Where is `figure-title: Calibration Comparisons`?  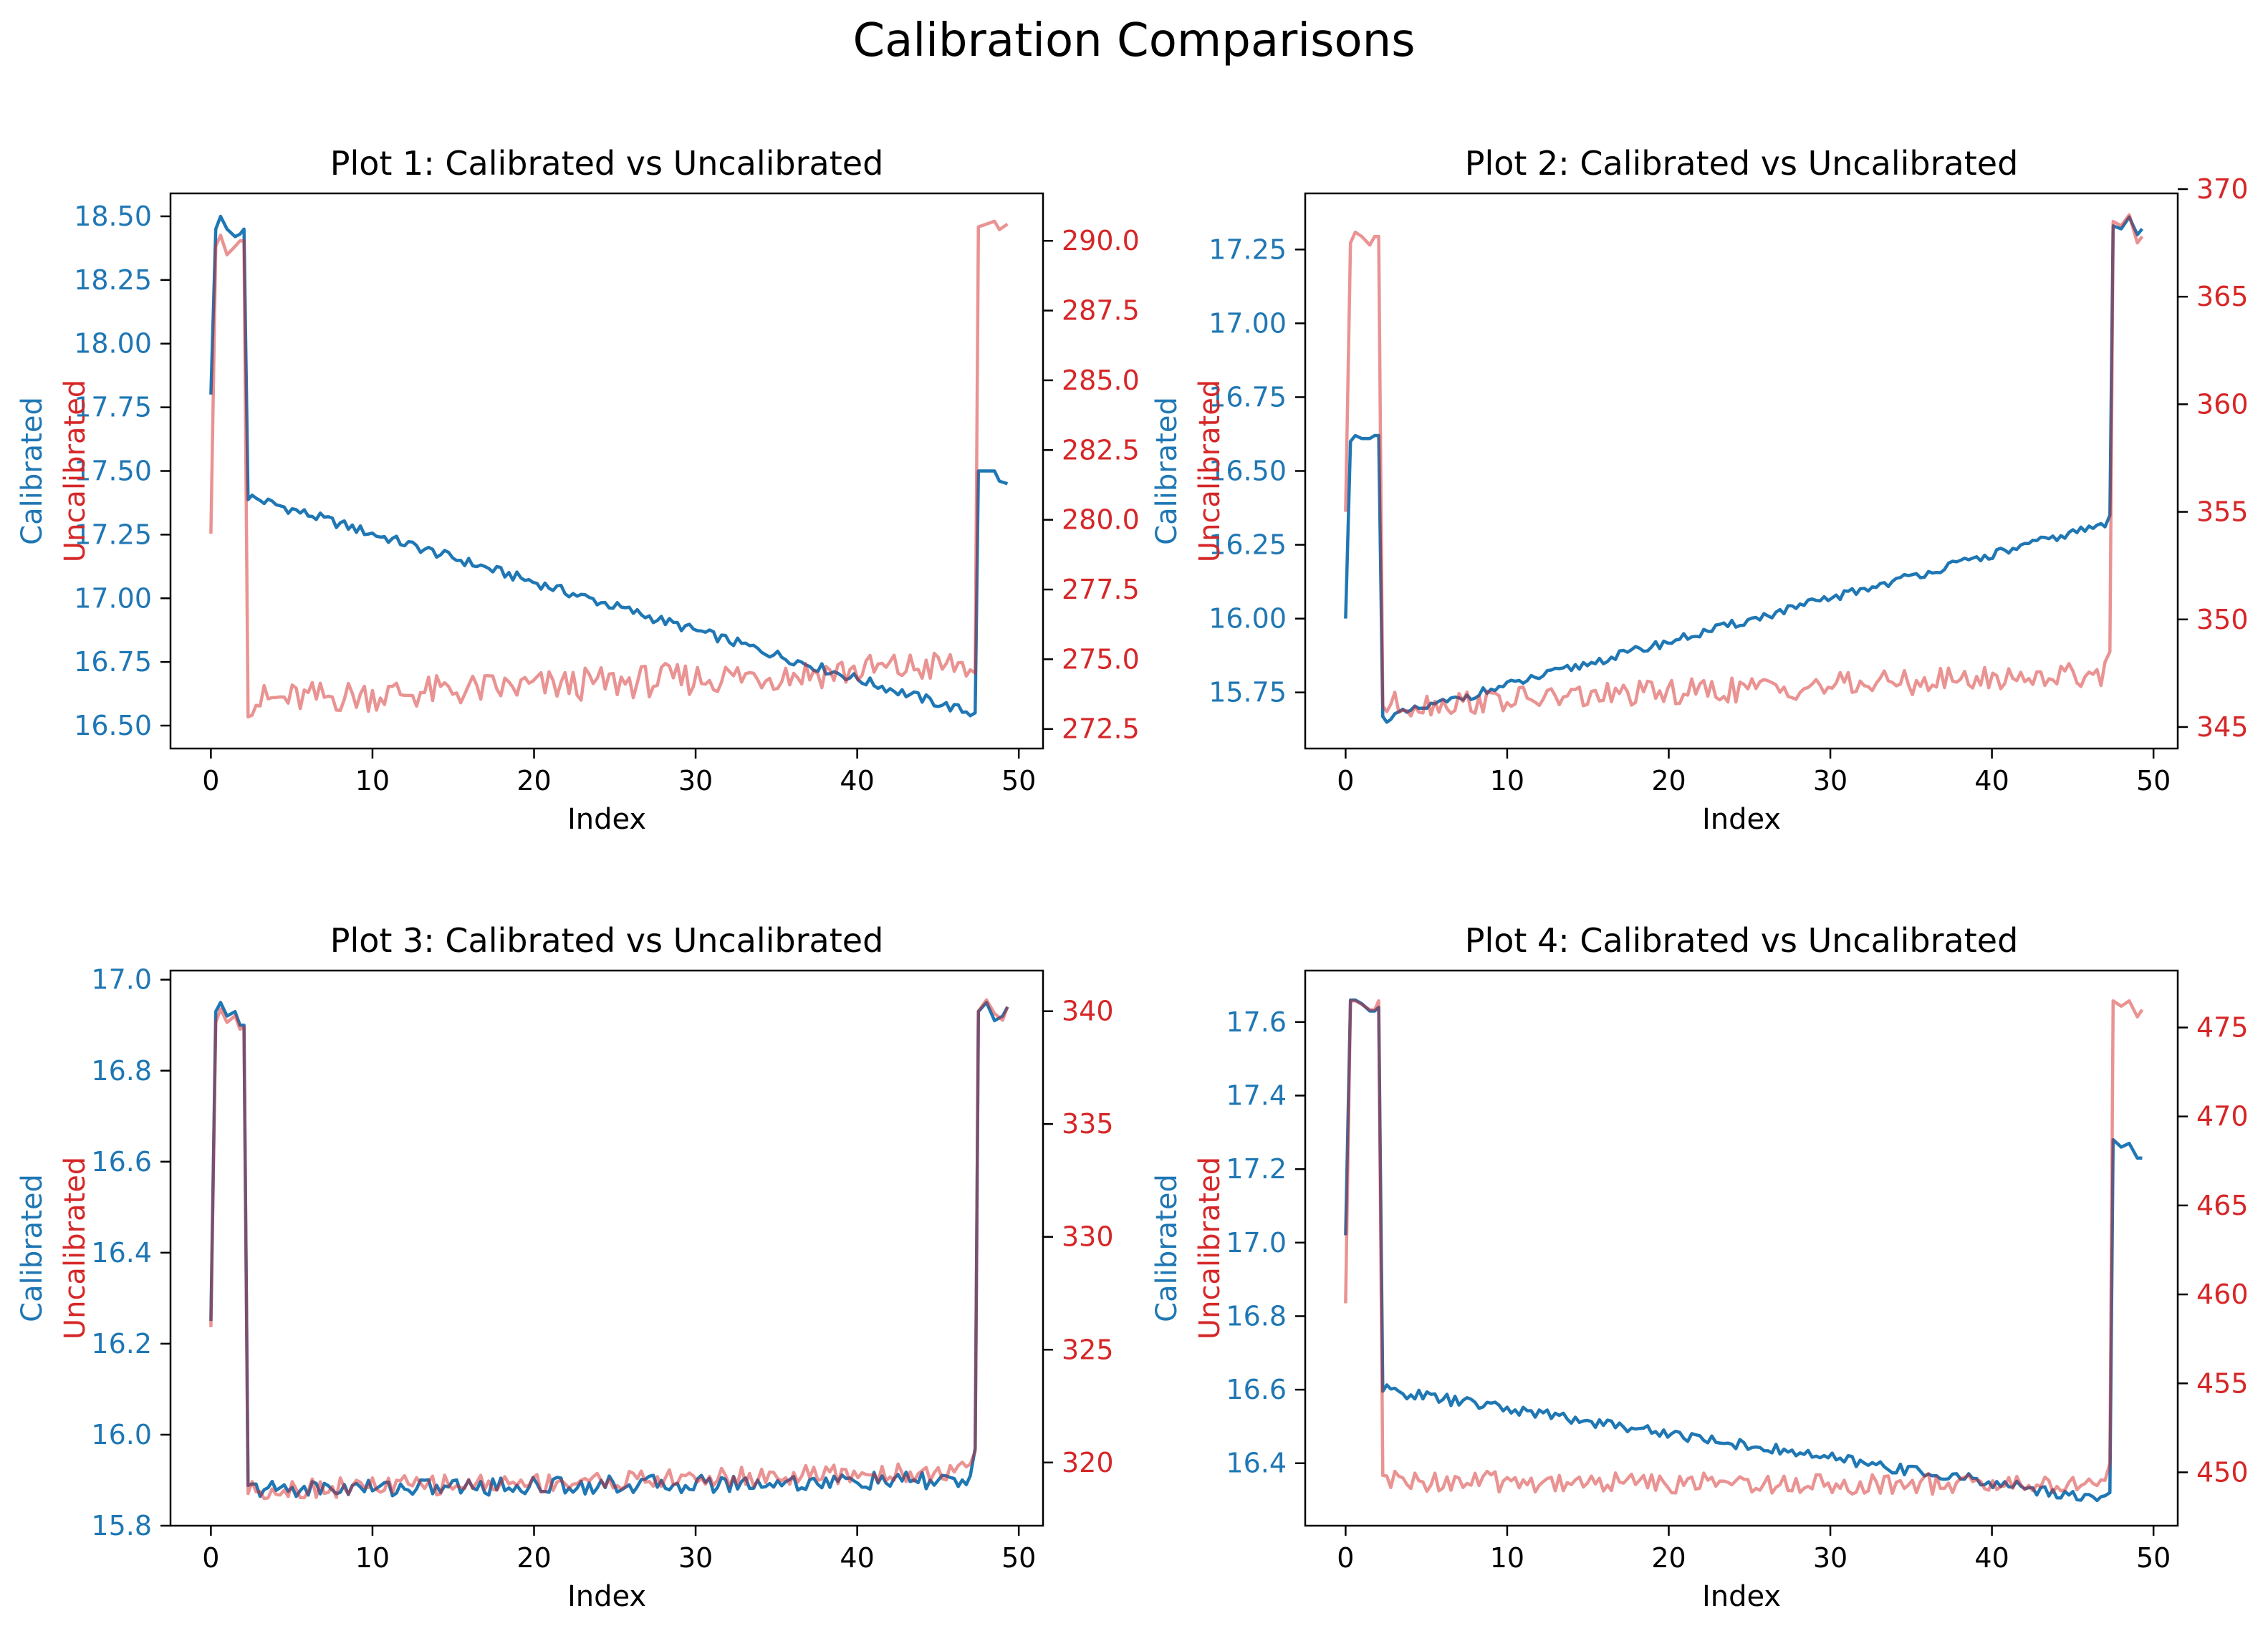
figure-title: Calibration Comparisons is located at coordinates (1133, 40).